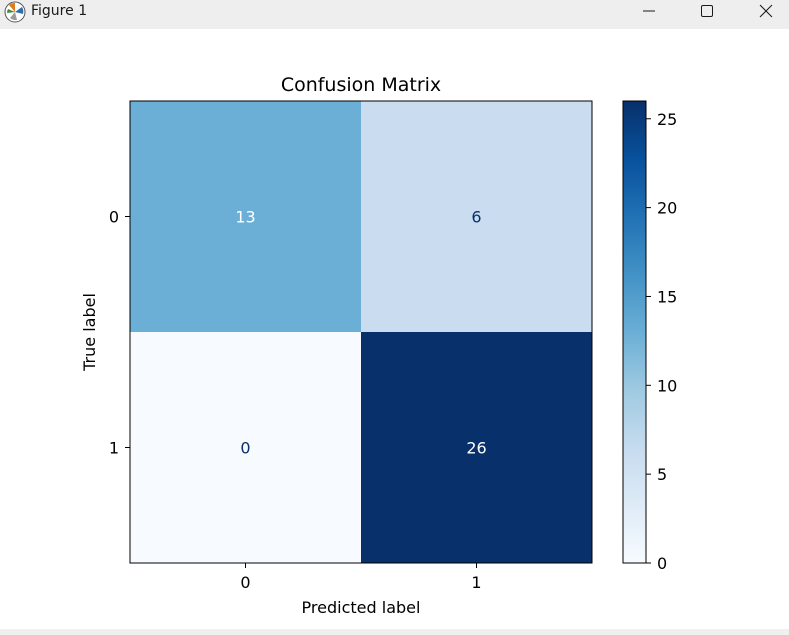 The height and width of the screenshot is (635, 789). I want to click on close-button, so click(766, 11).